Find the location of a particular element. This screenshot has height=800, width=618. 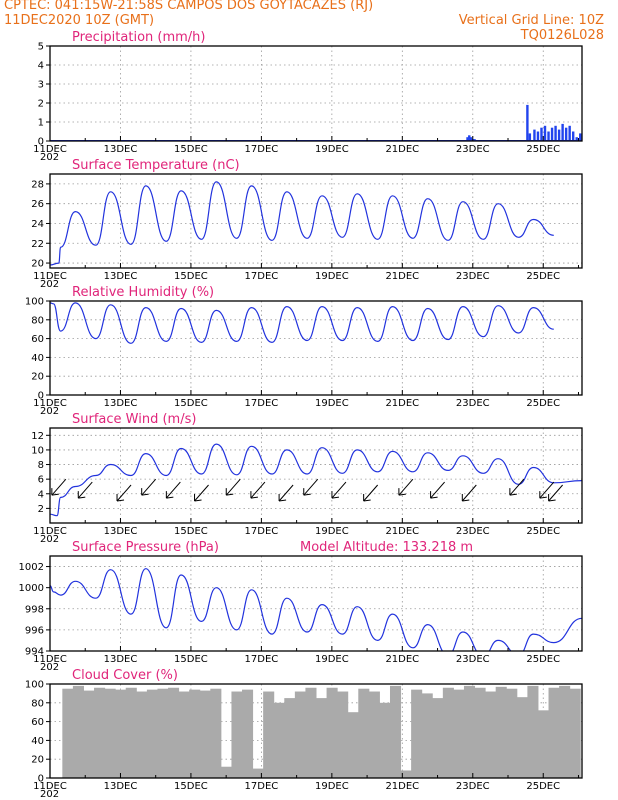

y-tick-label: 996 is located at coordinates (34, 630).